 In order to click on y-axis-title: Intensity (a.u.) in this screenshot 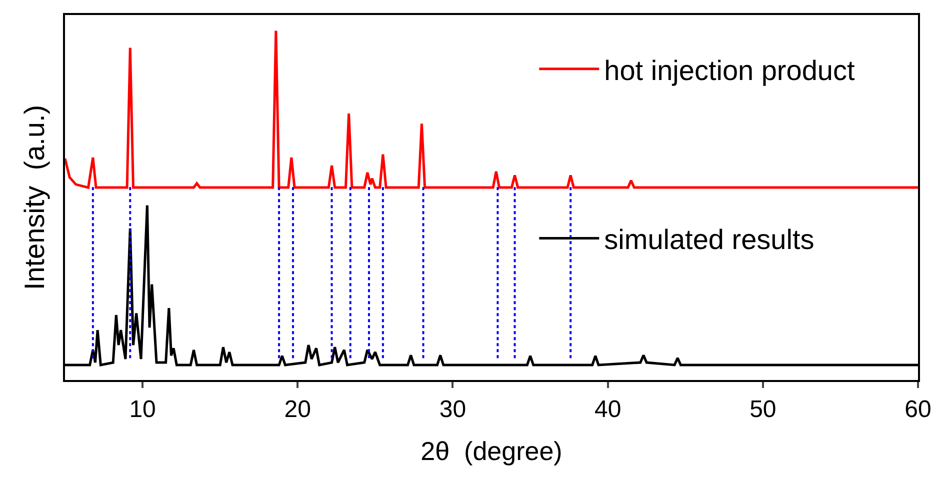, I will do `click(34, 197)`.